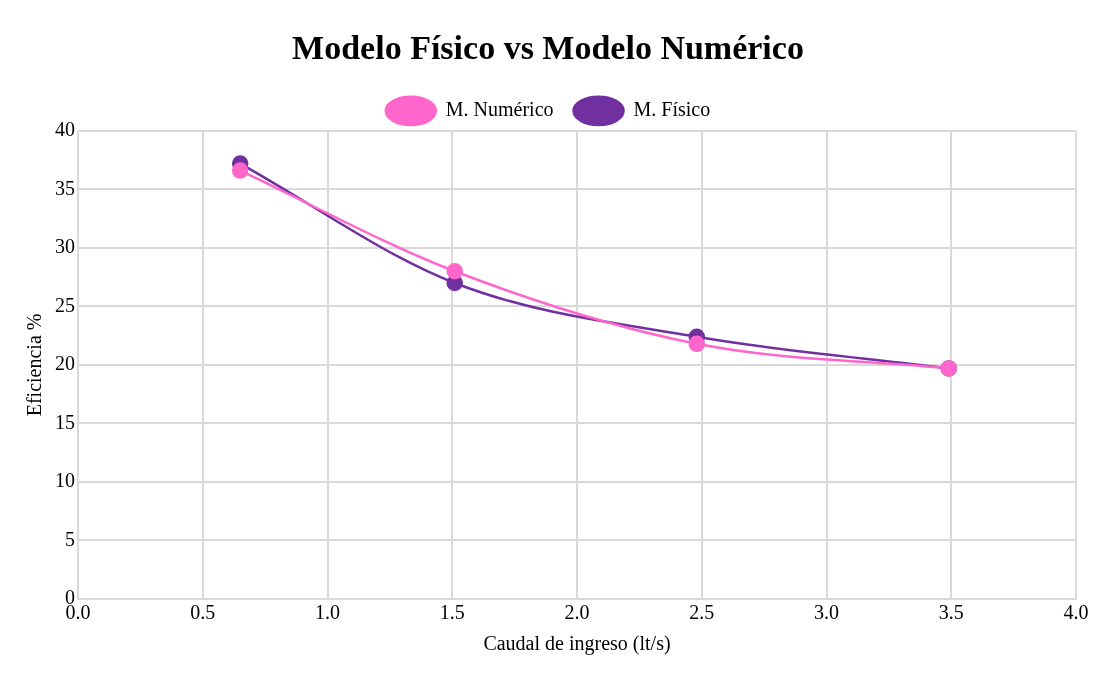 This screenshot has width=1106, height=681. Describe the element at coordinates (65, 187) in the screenshot. I see `y-tick-label: 35` at that location.